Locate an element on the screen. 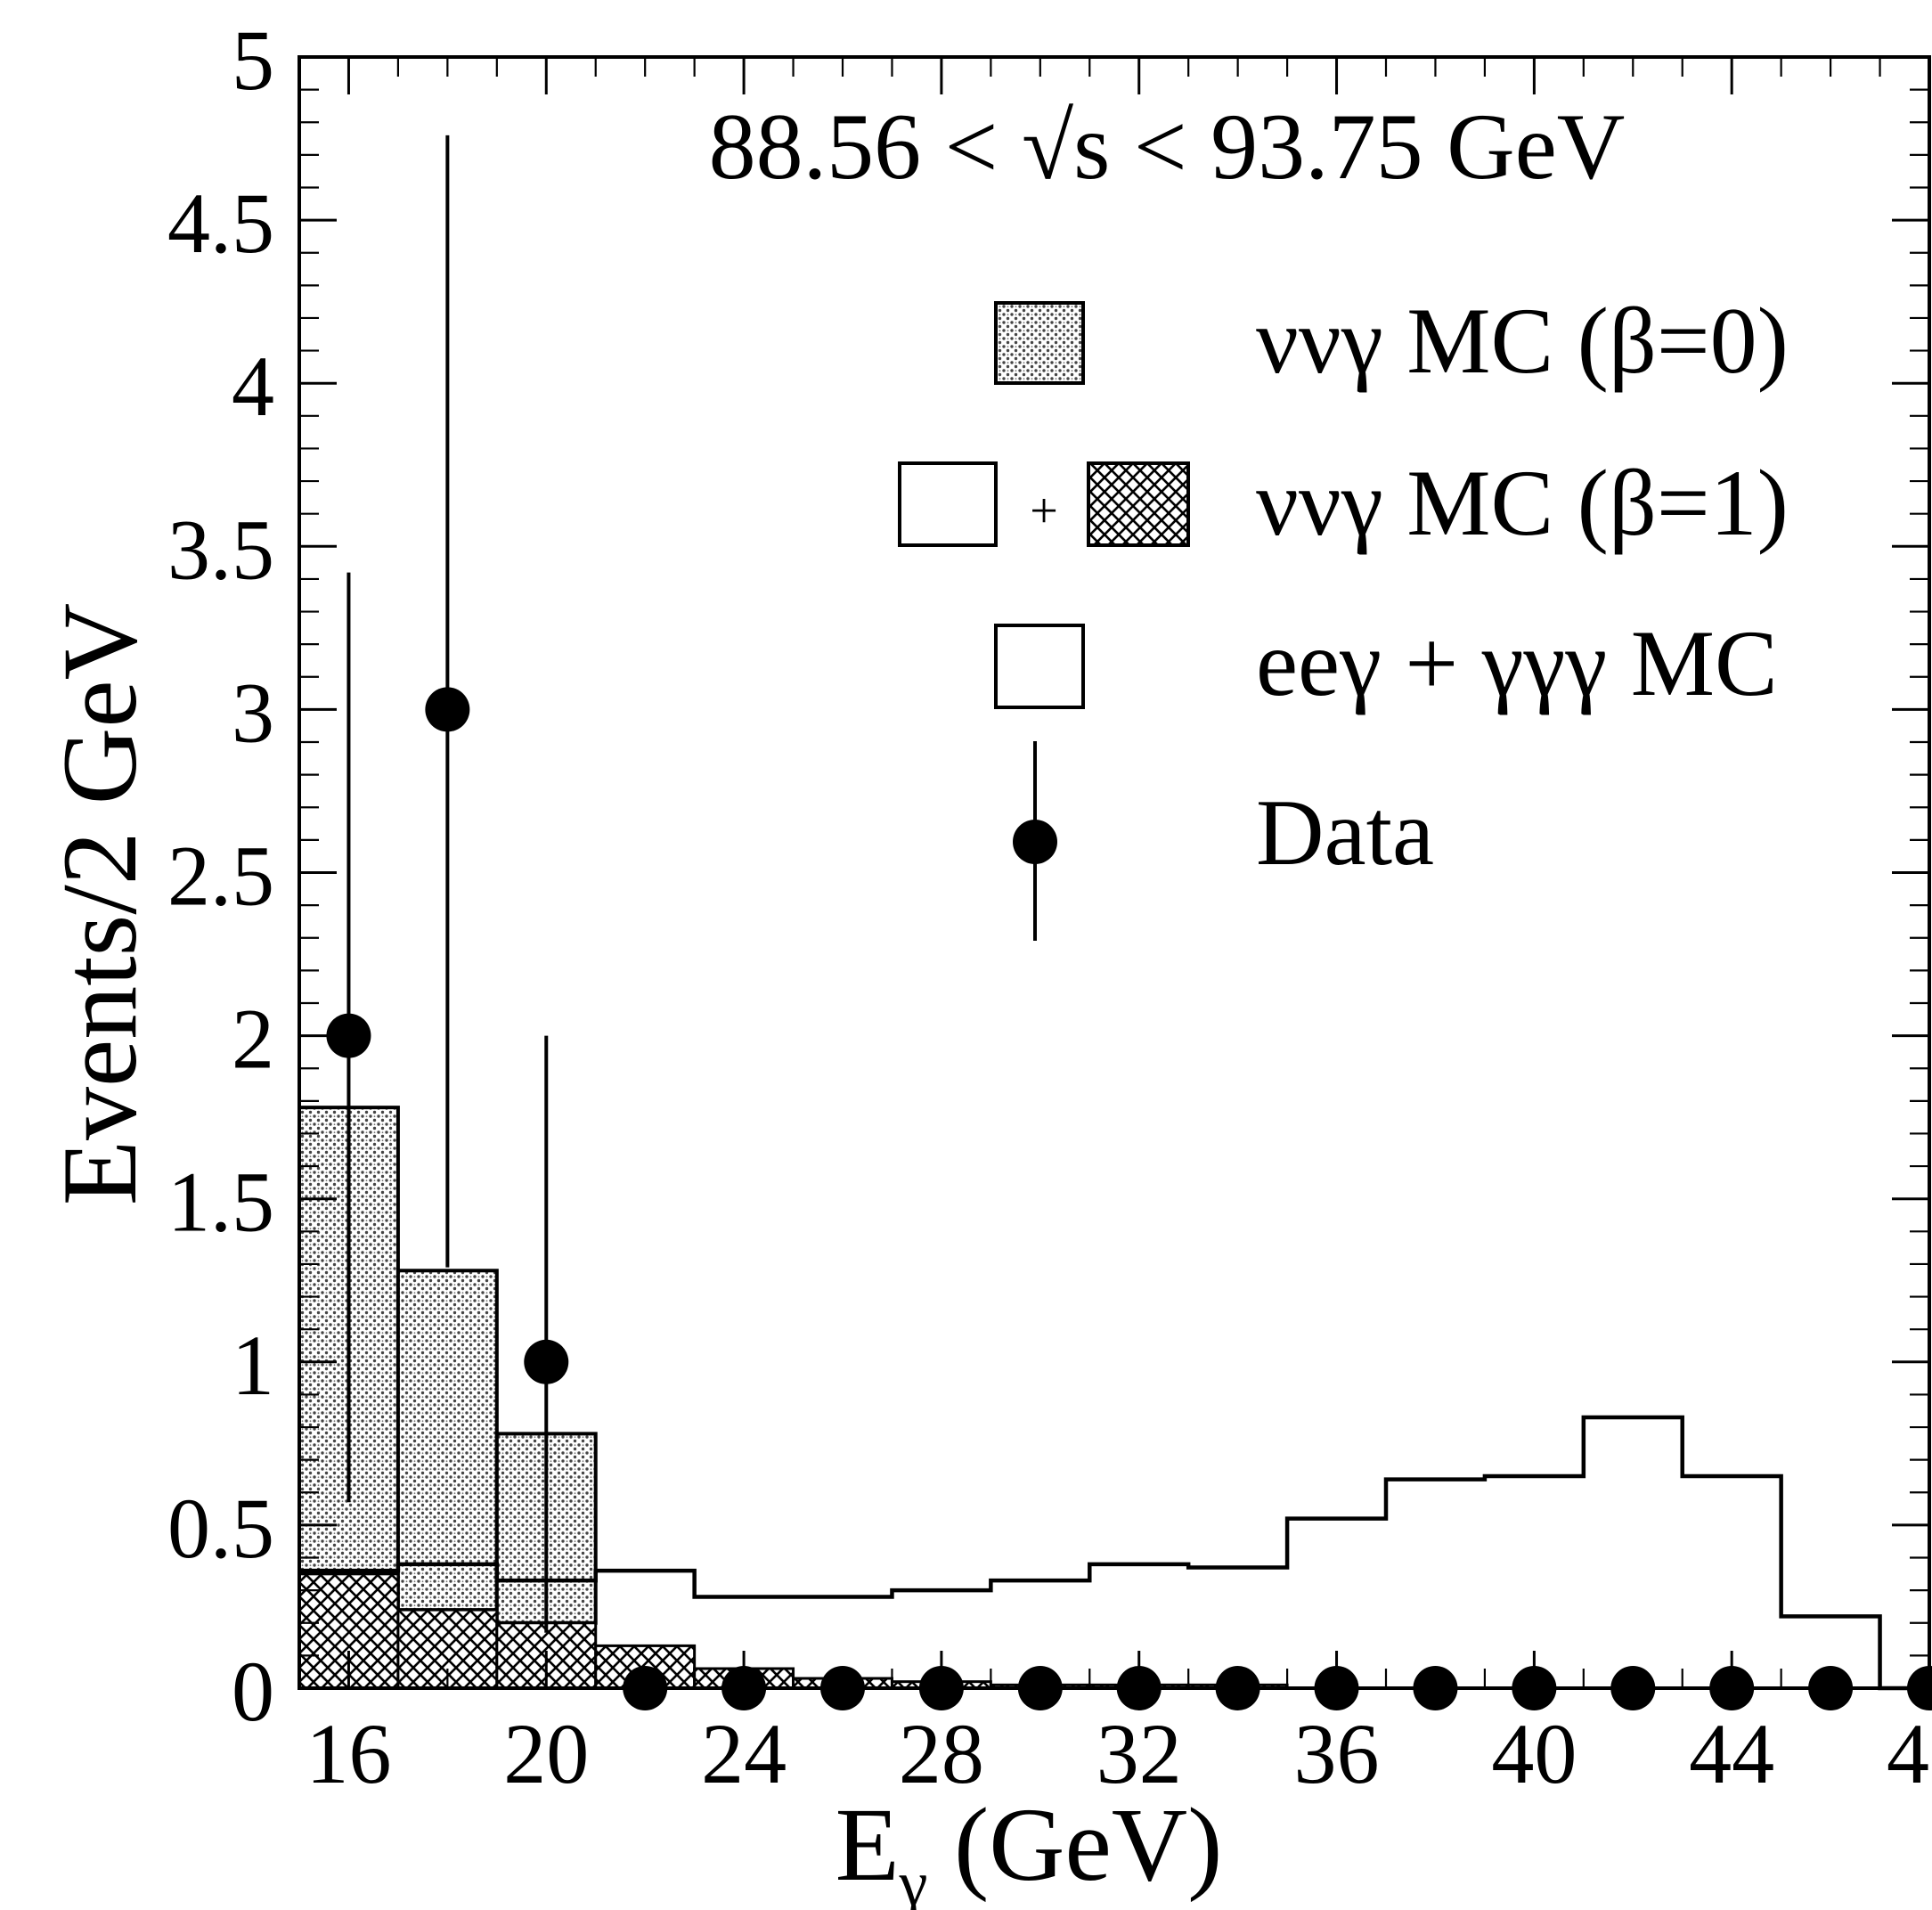 This screenshot has width=1932, height=1910. x-tick-label: 36 is located at coordinates (1337, 1753).